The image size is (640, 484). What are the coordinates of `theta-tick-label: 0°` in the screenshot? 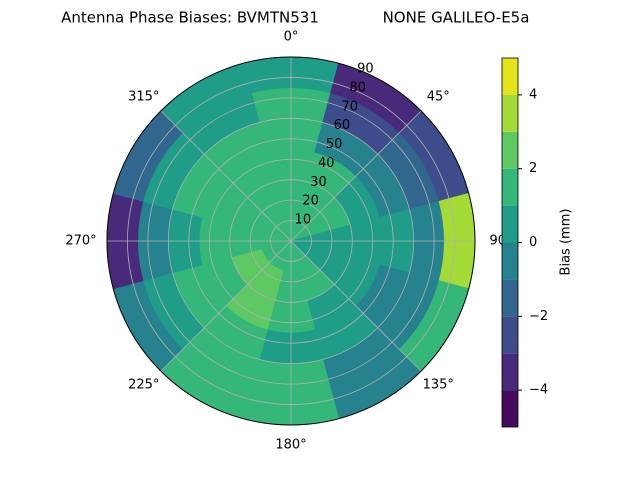 It's located at (291, 37).